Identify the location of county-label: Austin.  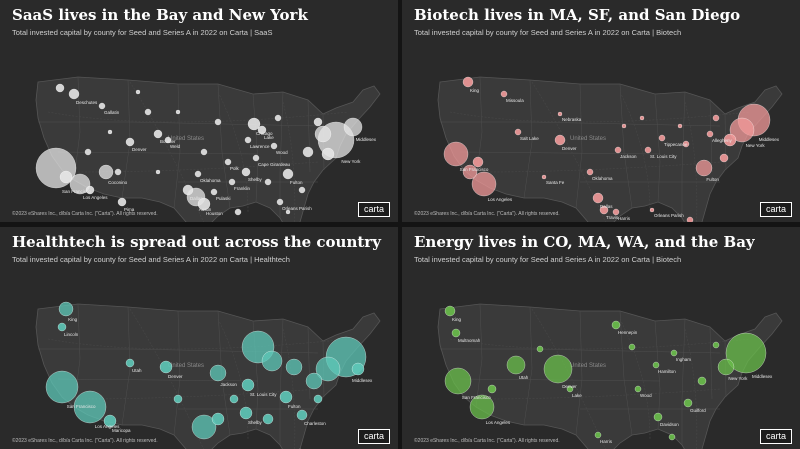
(205, 209).